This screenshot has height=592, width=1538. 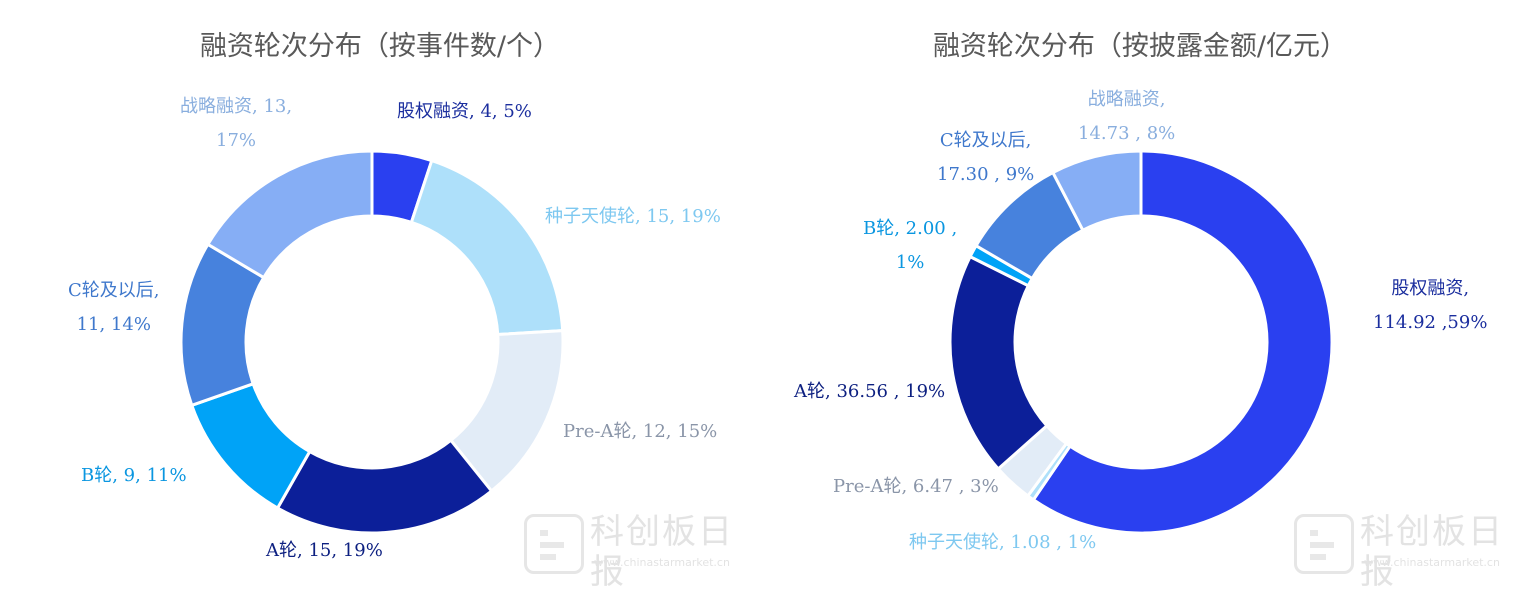 I want to click on slice-label-line: 17%, so click(x=236, y=140).